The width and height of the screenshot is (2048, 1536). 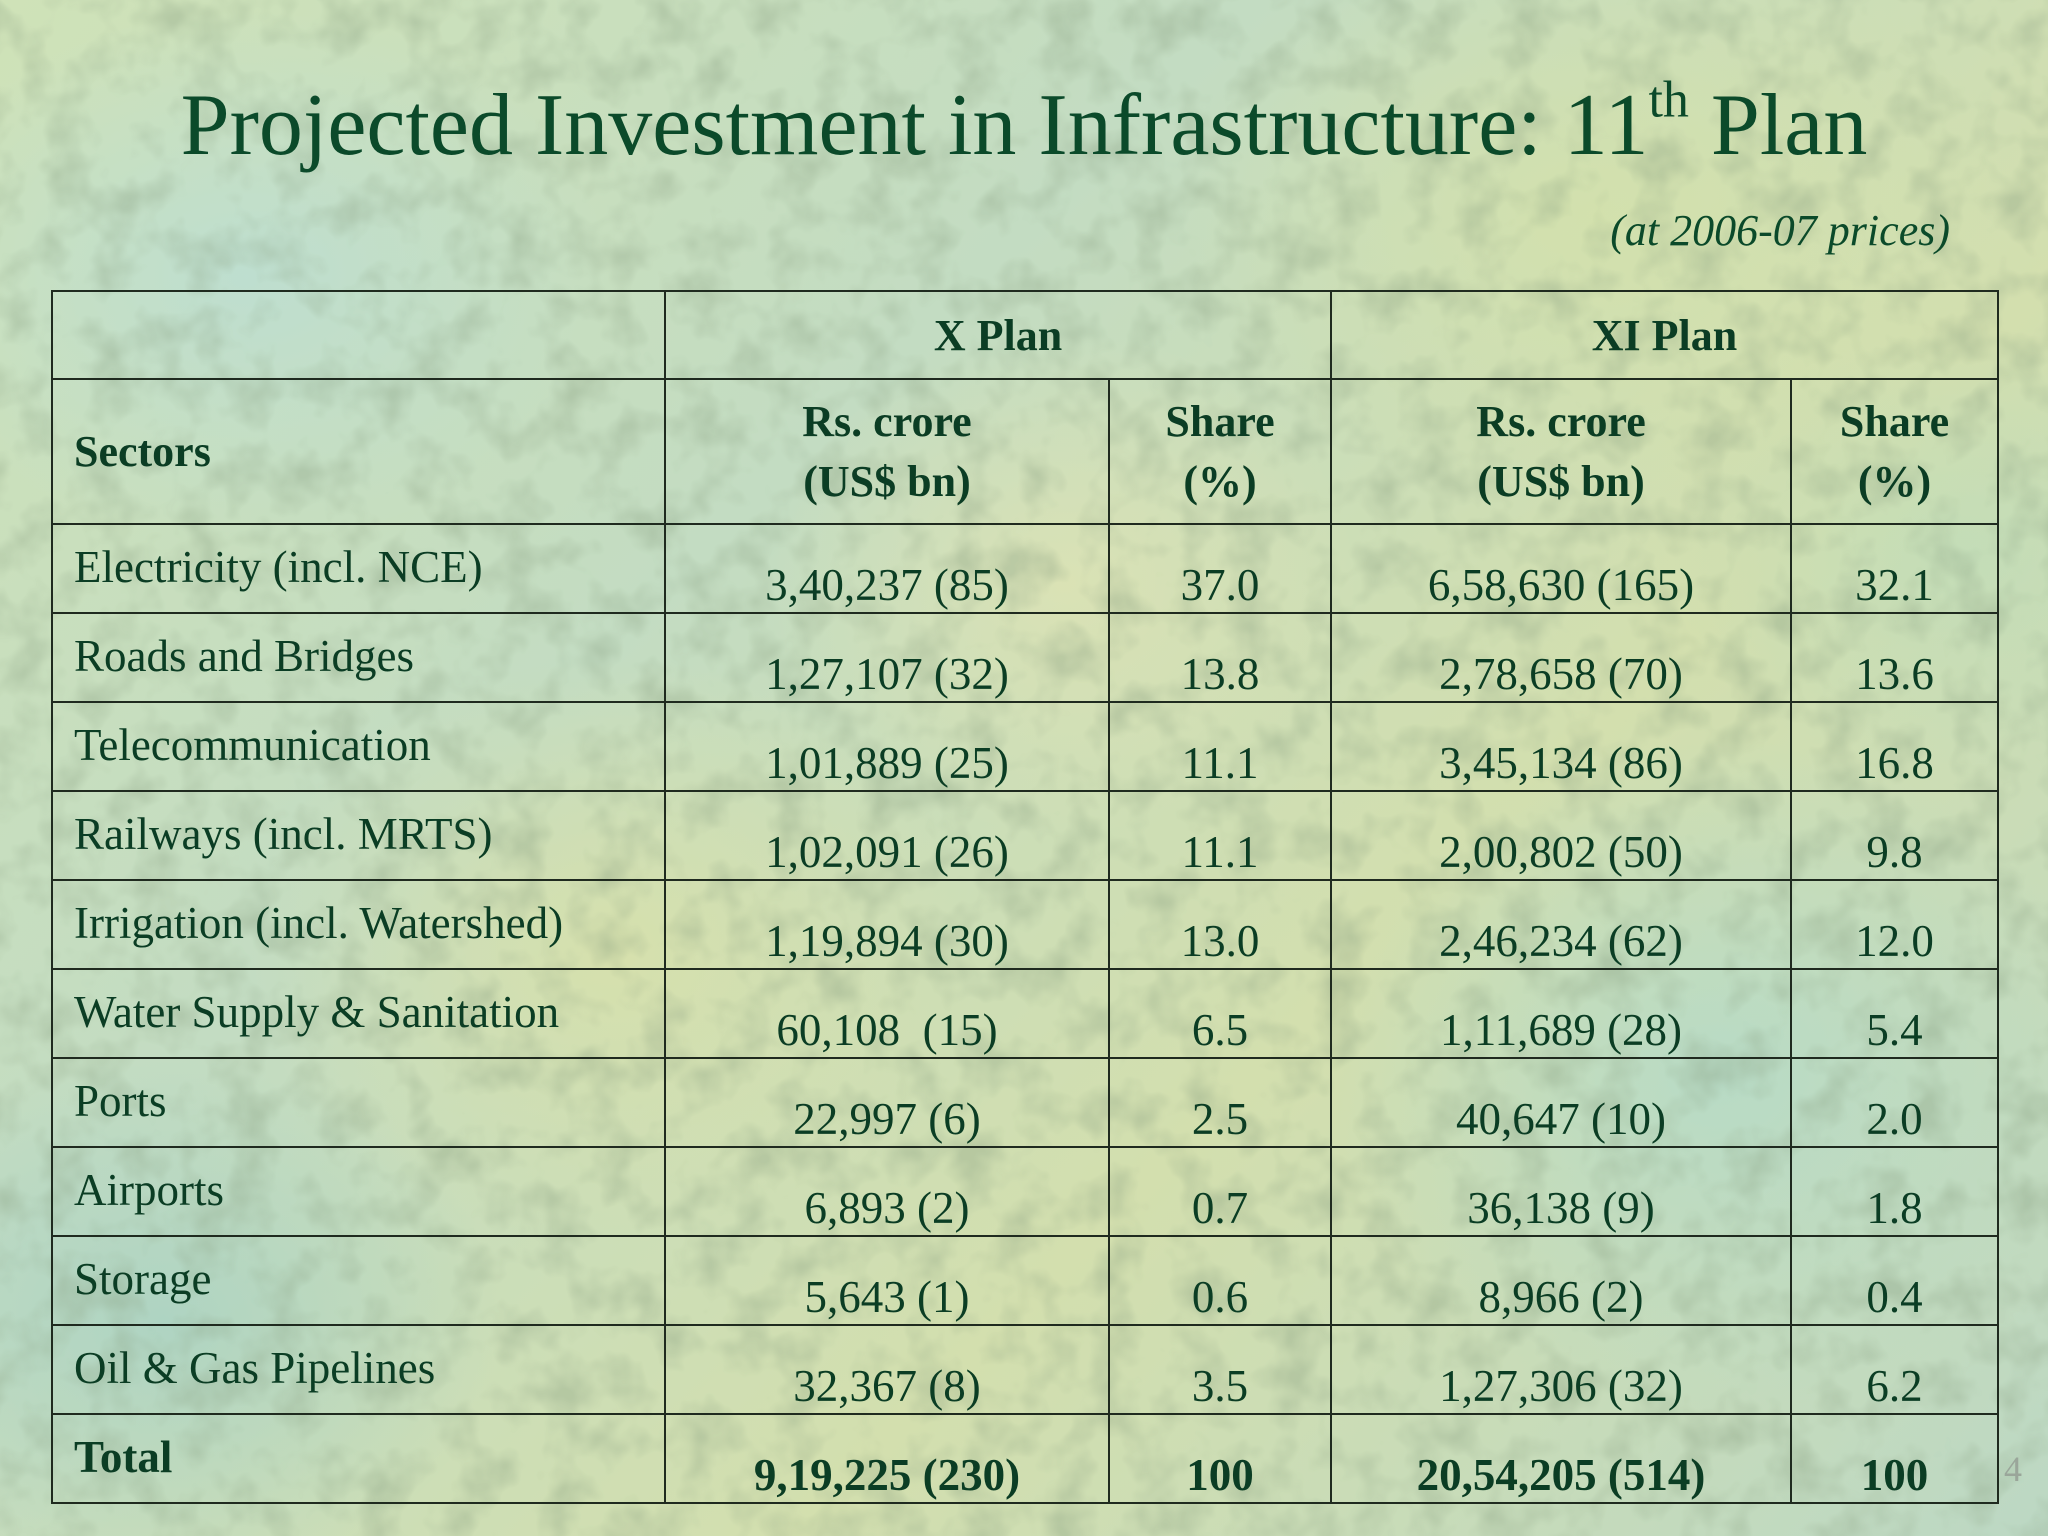 I want to click on slide-subtitle: (at 2006-07 prices), so click(x=1780, y=230).